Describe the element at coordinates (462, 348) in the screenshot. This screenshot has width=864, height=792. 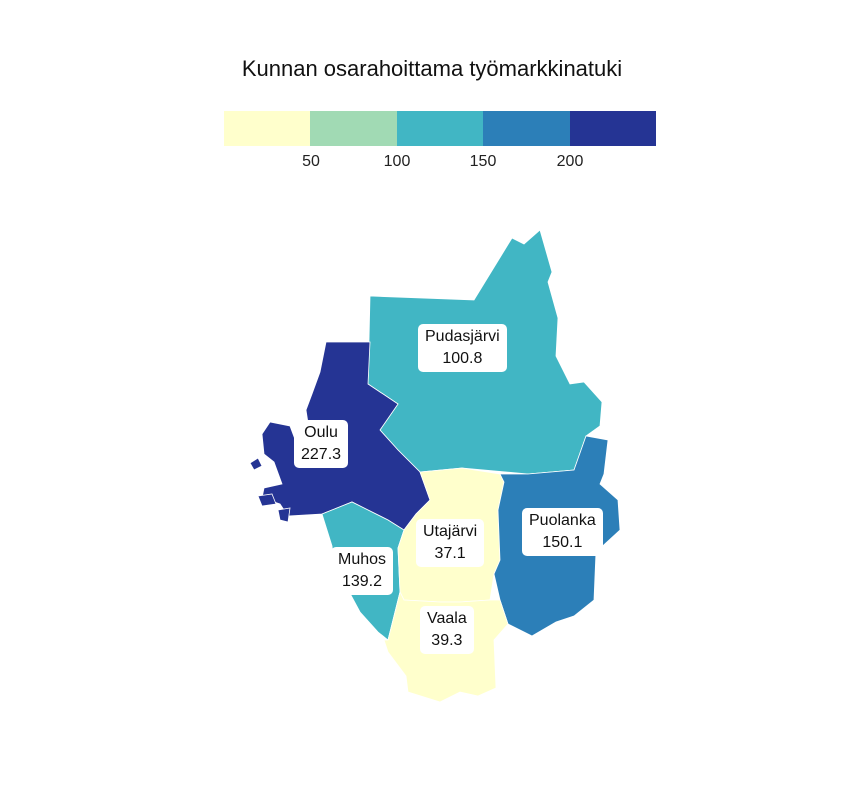
I see `label-pudasjarvi: Pudasjärvi 100.8` at that location.